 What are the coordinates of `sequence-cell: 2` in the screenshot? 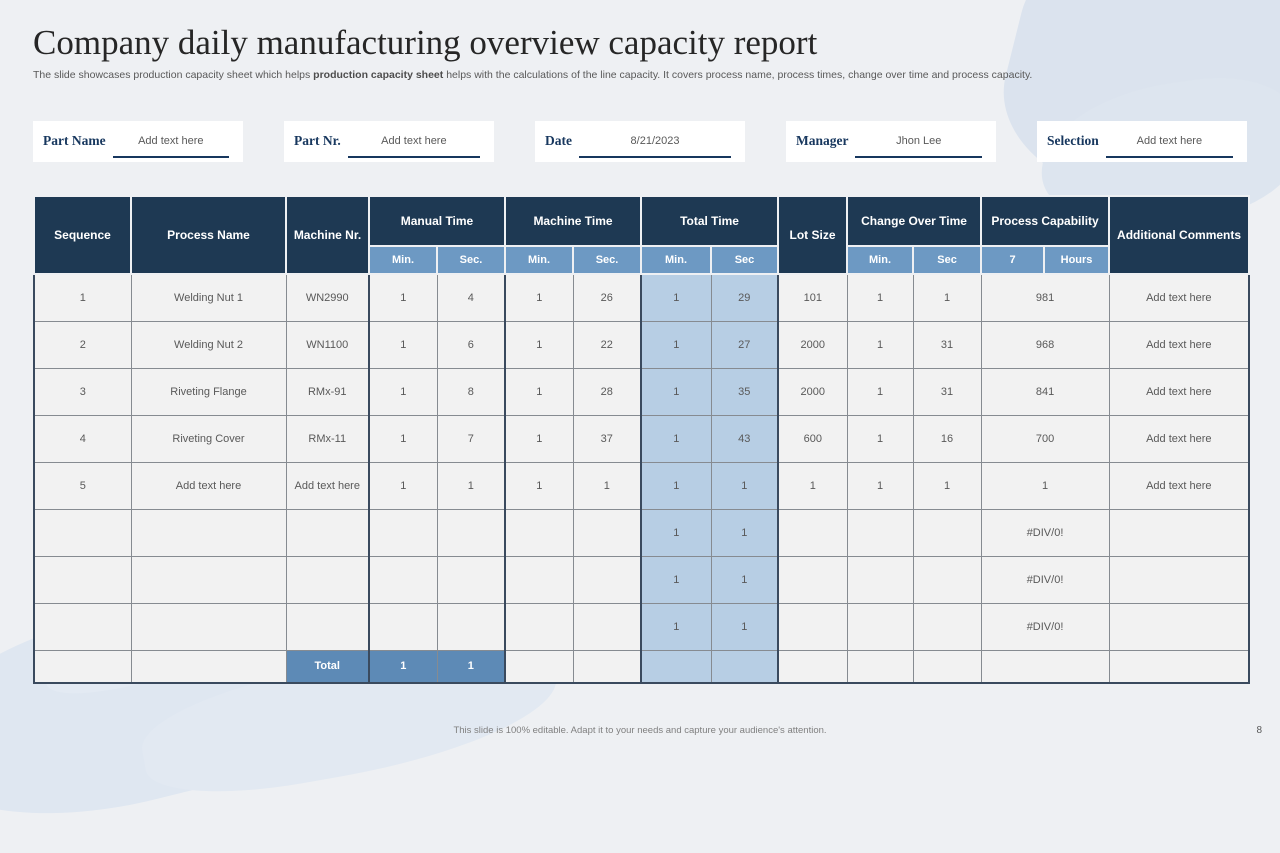 It's located at (82, 344).